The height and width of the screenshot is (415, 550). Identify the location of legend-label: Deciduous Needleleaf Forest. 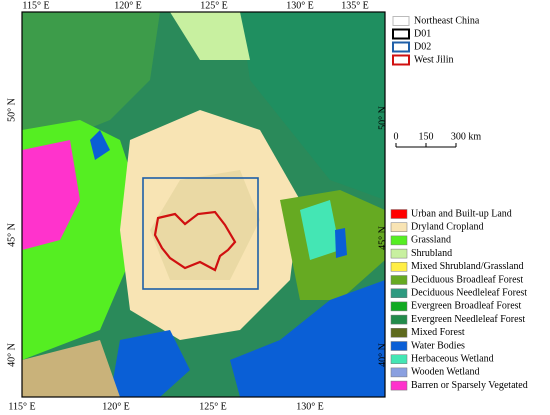
(469, 292).